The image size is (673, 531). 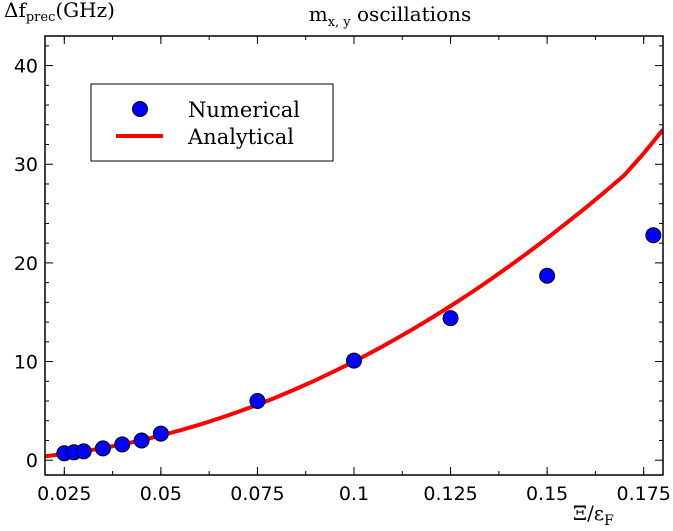 I want to click on legend: Numerical Analytical, so click(x=212, y=122).